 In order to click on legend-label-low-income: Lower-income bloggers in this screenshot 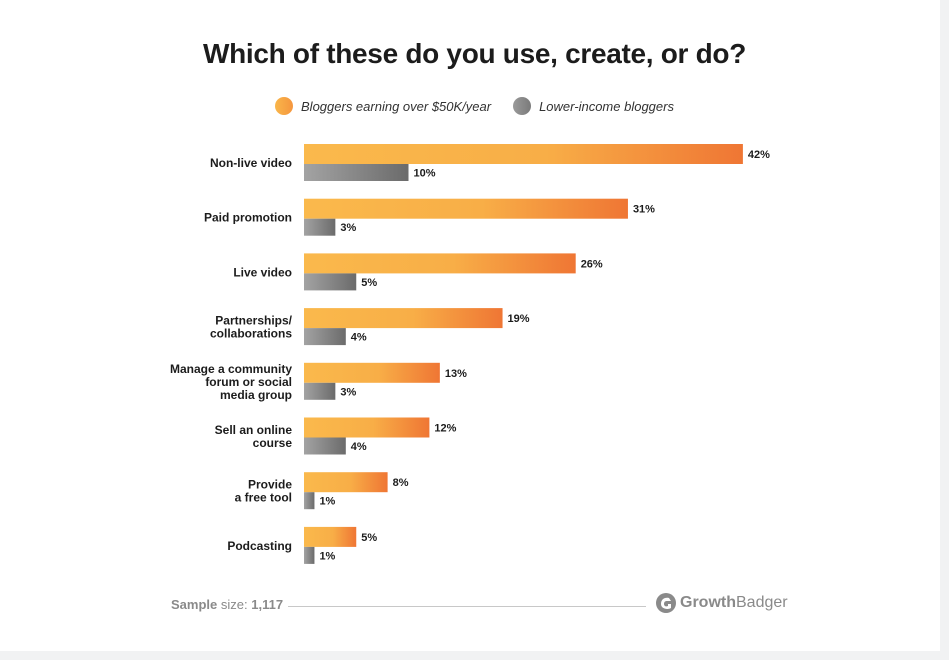, I will do `click(606, 106)`.